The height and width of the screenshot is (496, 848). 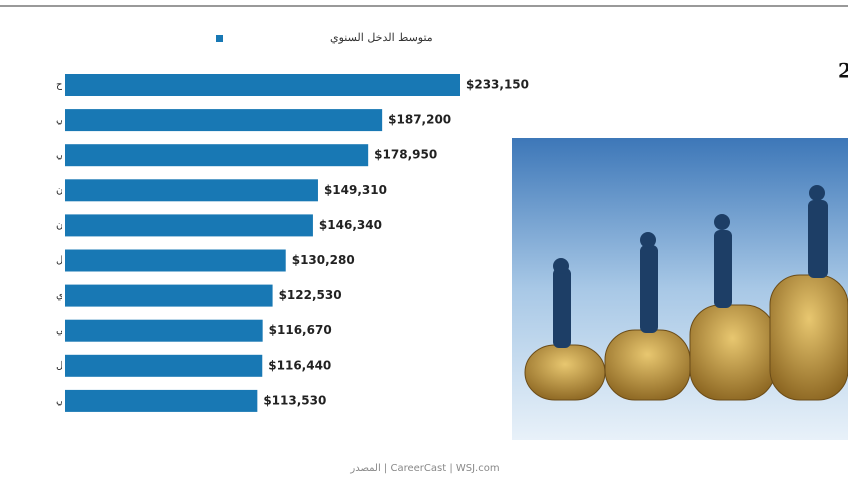 What do you see at coordinates (323, 260) in the screenshot?
I see `value-label: $130,280` at bounding box center [323, 260].